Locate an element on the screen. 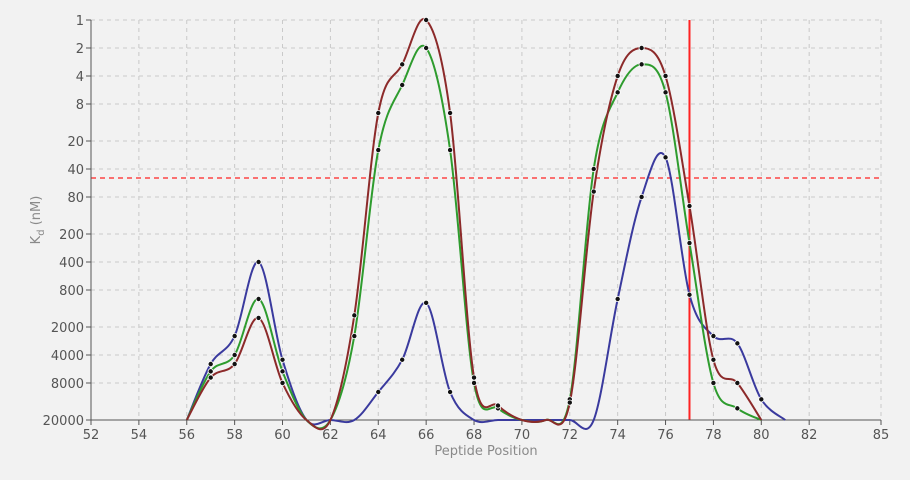 This screenshot has height=480, width=910. x-tick-label: 74 is located at coordinates (617, 435).